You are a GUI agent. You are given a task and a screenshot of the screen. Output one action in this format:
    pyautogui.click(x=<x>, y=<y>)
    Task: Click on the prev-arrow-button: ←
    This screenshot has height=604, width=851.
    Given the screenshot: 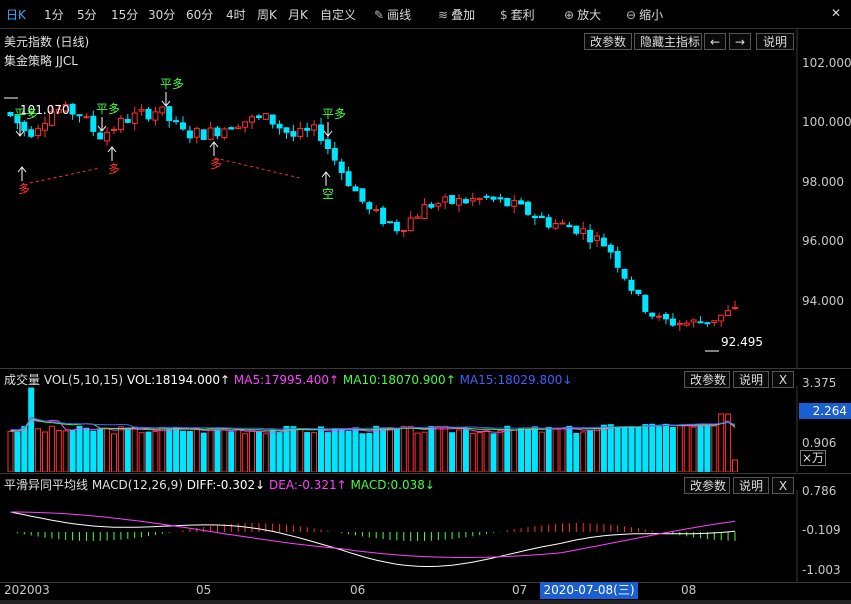 What is the action you would take?
    pyautogui.click(x=715, y=41)
    